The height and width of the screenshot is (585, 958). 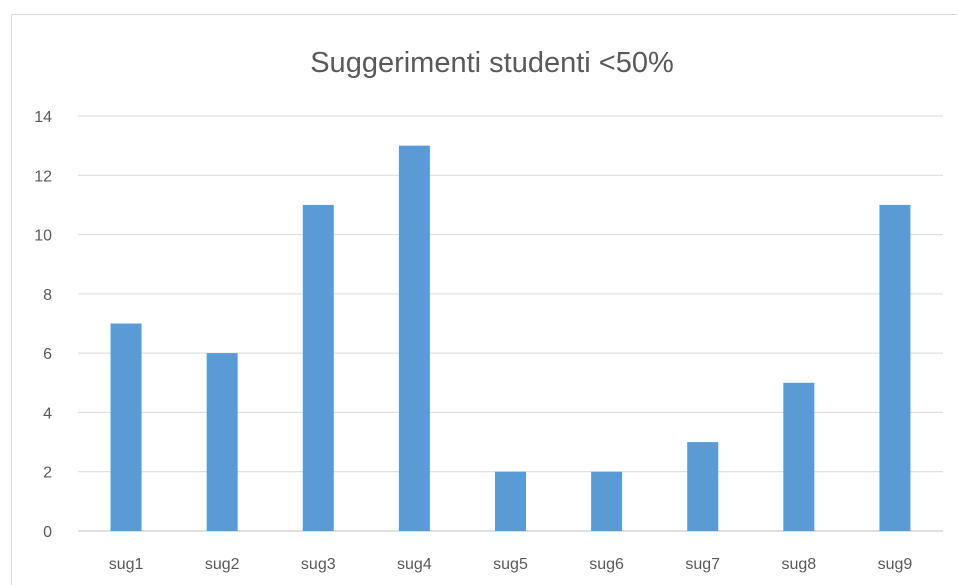 What do you see at coordinates (414, 564) in the screenshot?
I see `x-tick-label: sug4` at bounding box center [414, 564].